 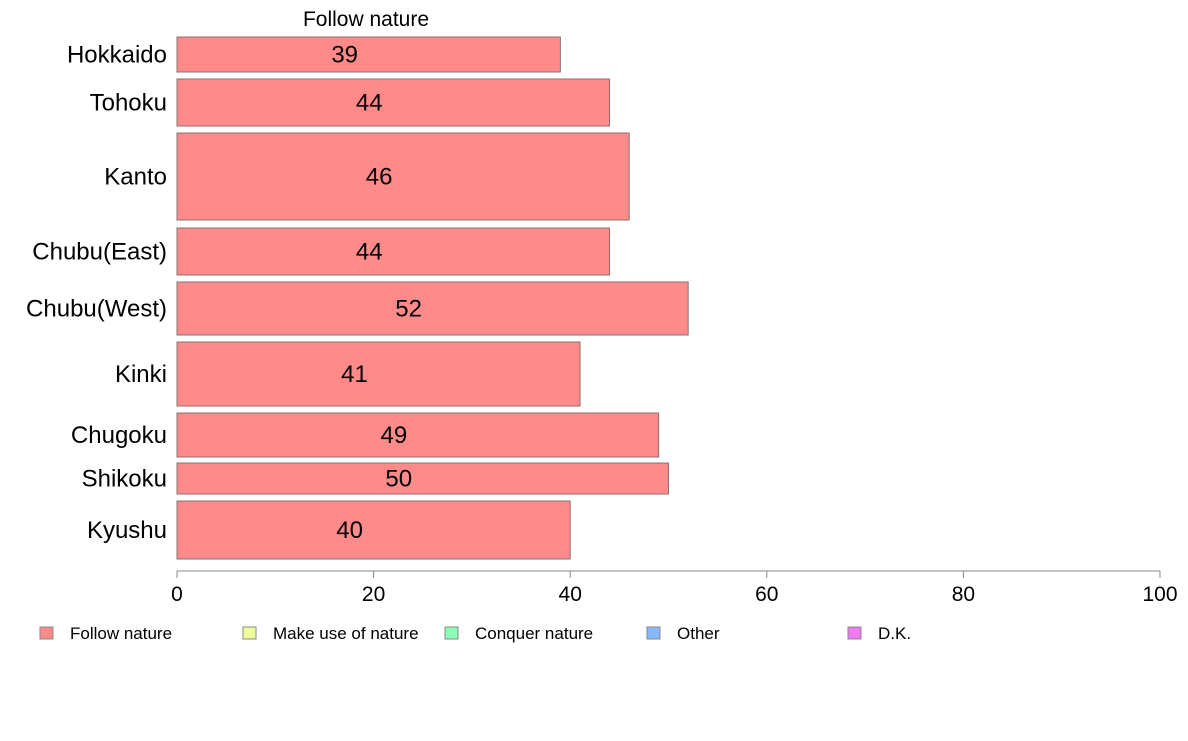 What do you see at coordinates (121, 633) in the screenshot?
I see `legend-label: Follow nature` at bounding box center [121, 633].